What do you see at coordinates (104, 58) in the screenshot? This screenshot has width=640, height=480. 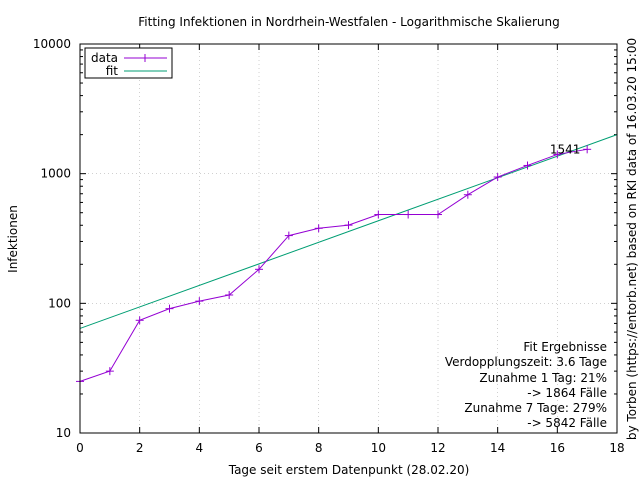 I see `legend-label-data: data` at bounding box center [104, 58].